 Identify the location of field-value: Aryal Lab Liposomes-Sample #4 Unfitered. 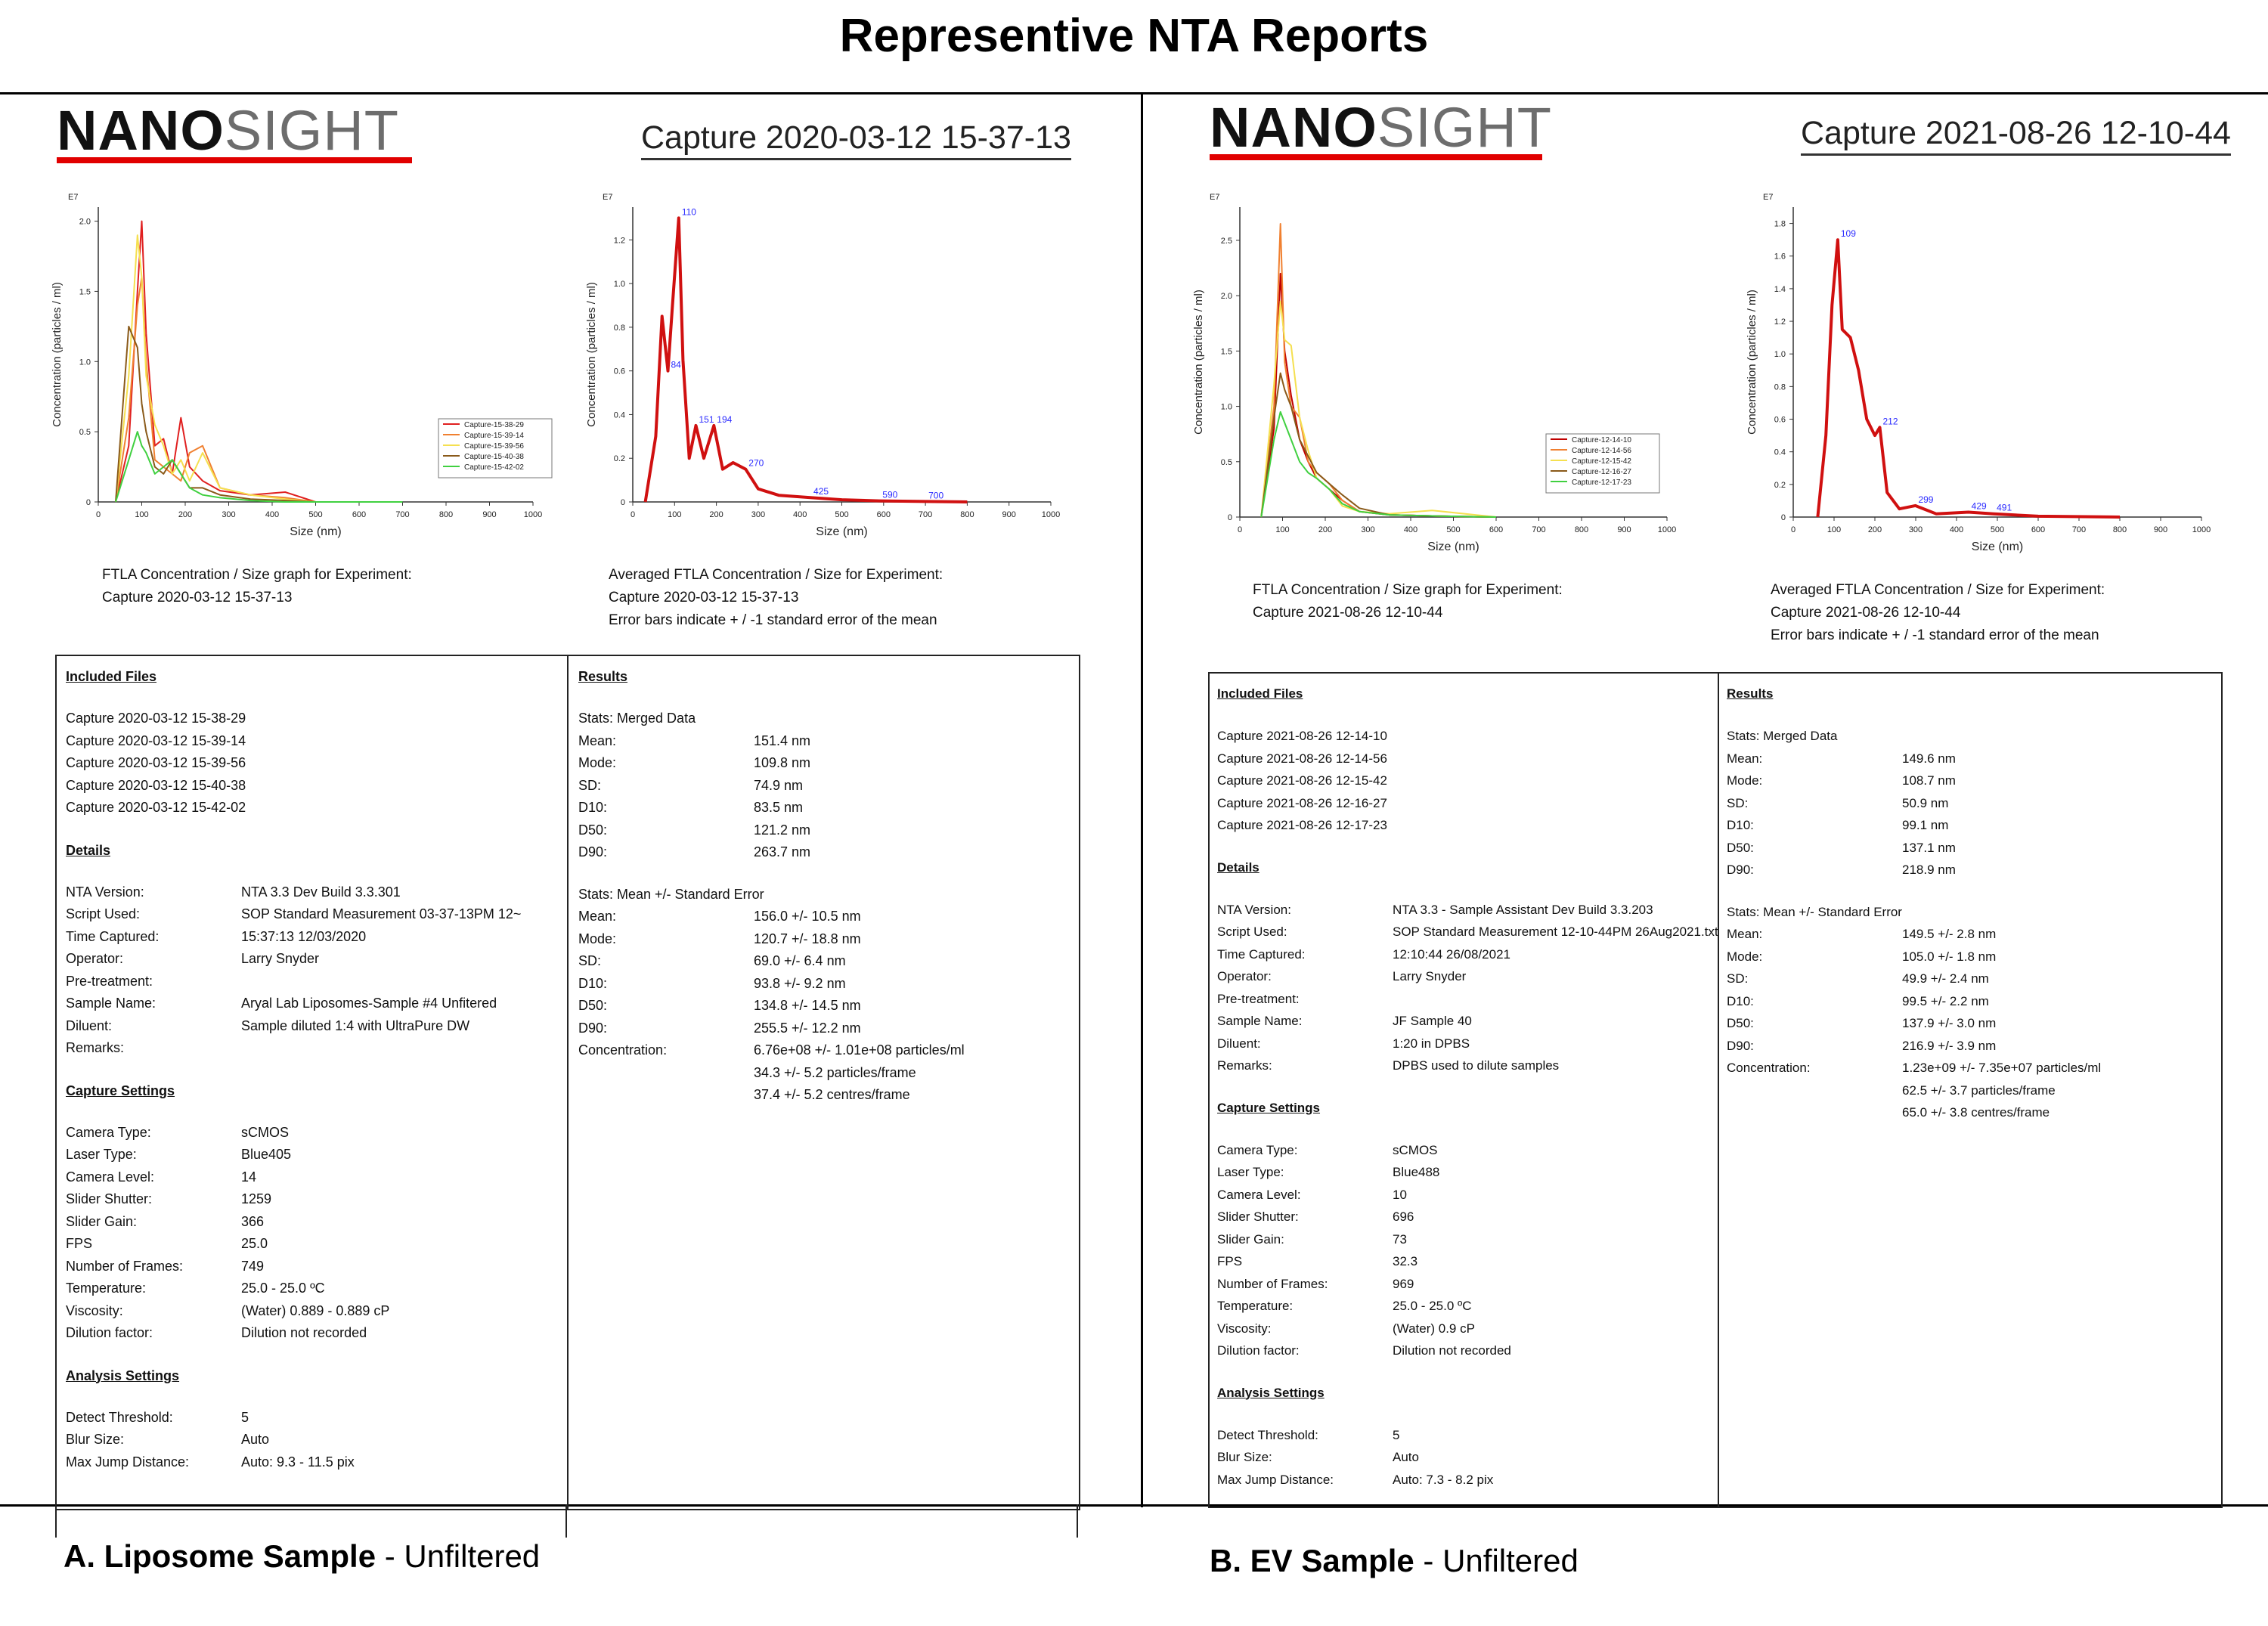
(369, 1003).